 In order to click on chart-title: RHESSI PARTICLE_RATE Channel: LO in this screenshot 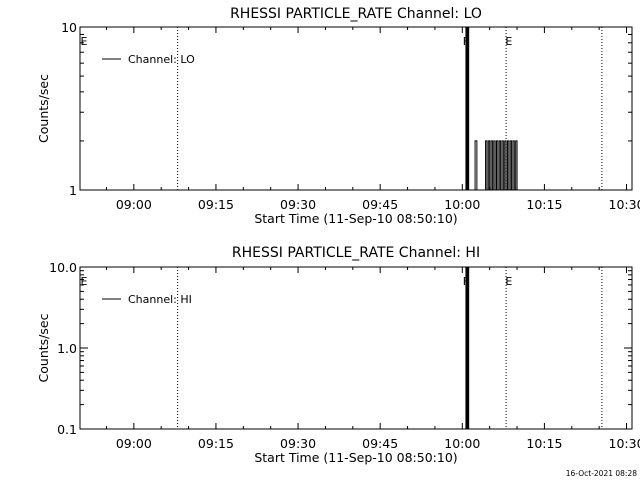, I will do `click(356, 14)`.